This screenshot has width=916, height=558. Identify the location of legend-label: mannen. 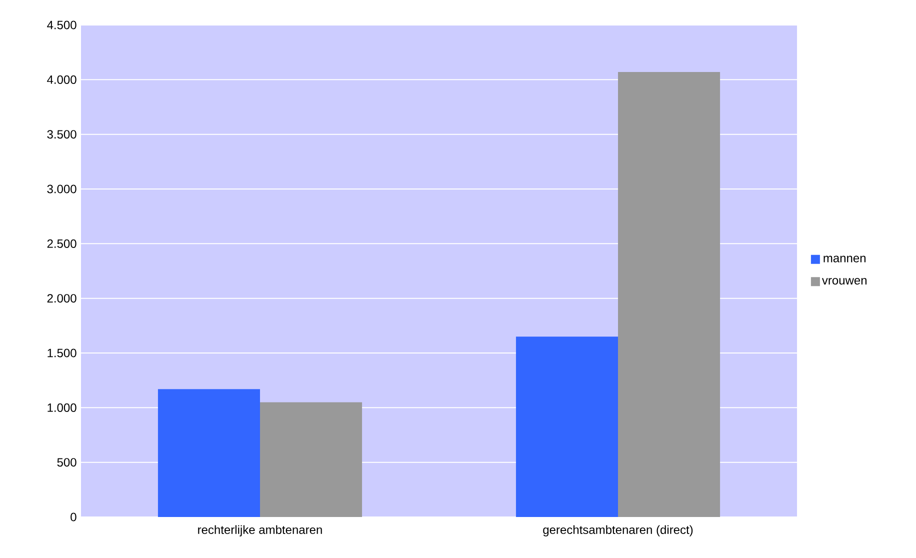
(845, 259).